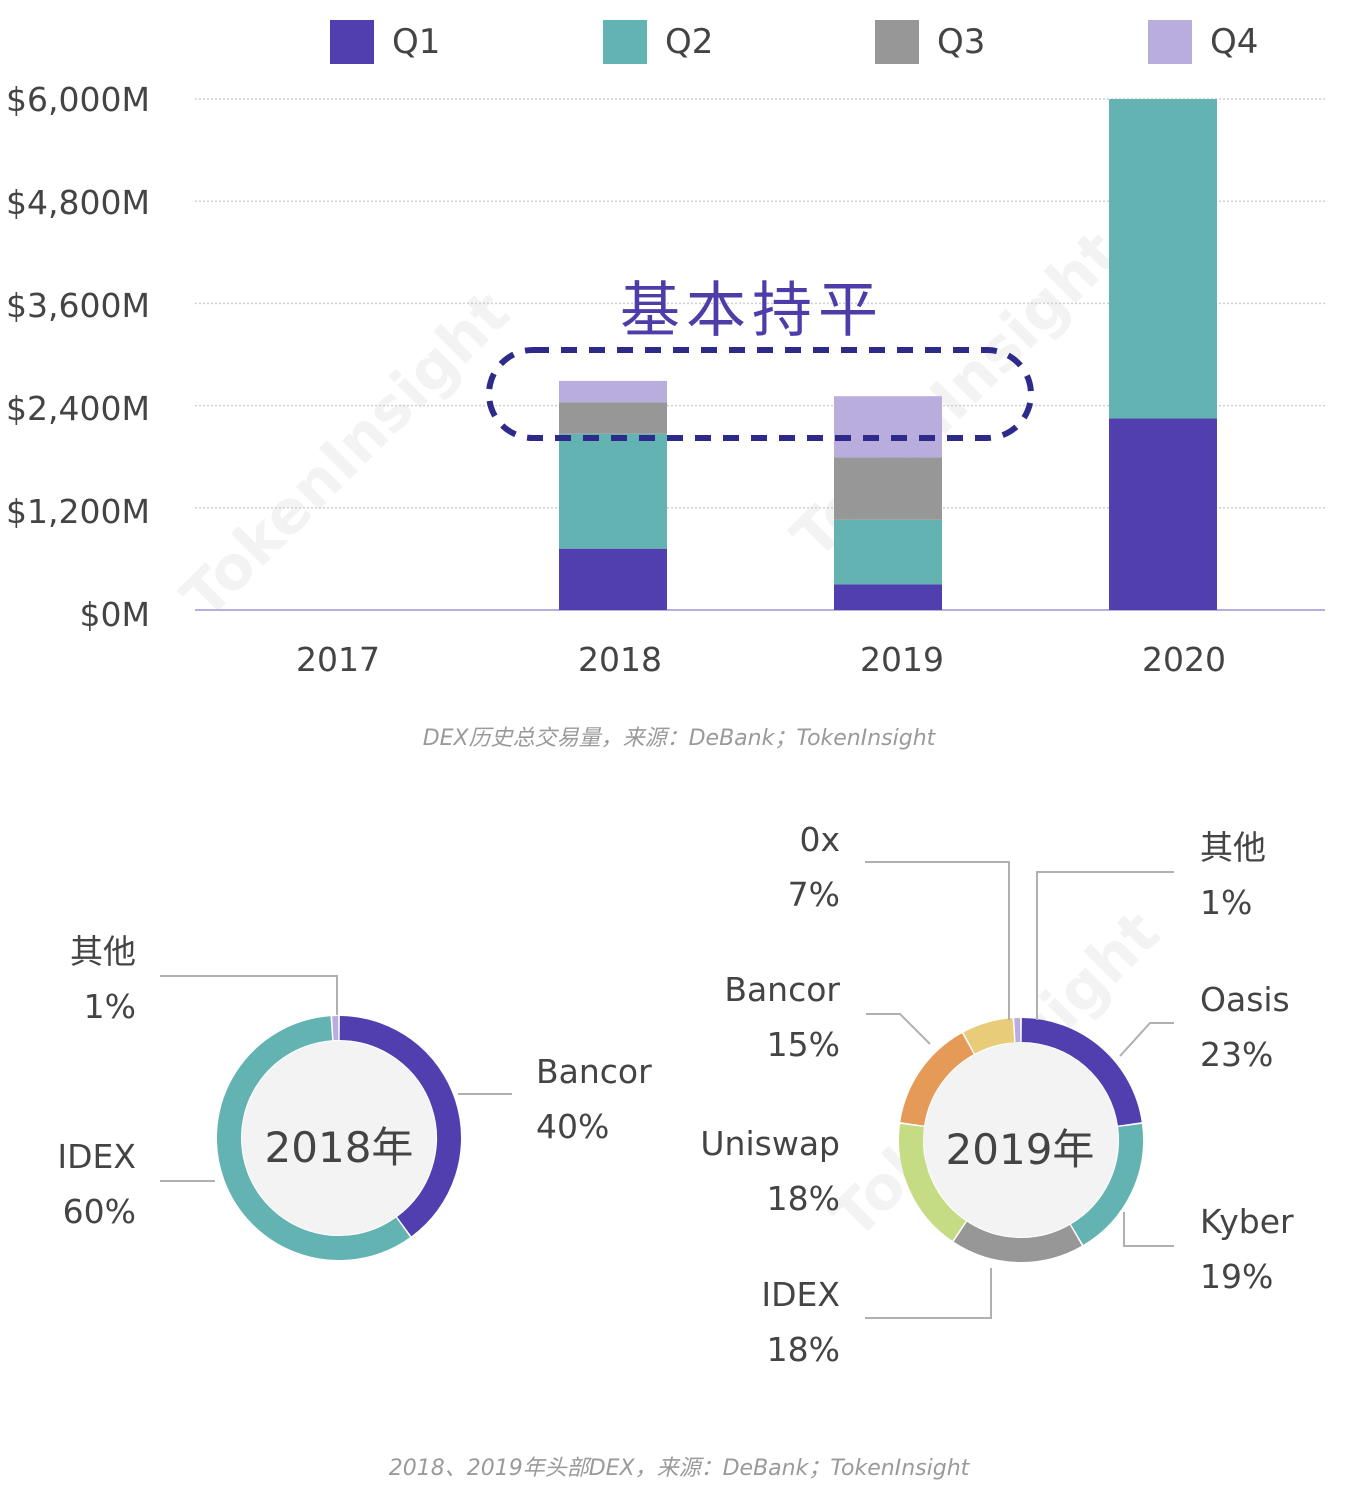  Describe the element at coordinates (928, 1293) in the screenshot. I see `leader-line-2019-idex` at that location.